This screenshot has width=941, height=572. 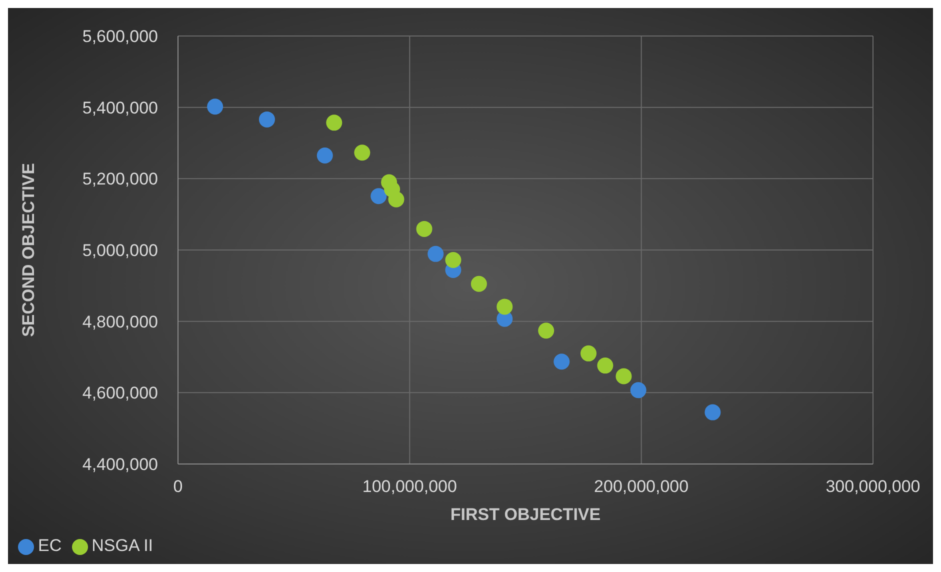 What do you see at coordinates (525, 514) in the screenshot?
I see `x-axis-title: FIRST OBJECTIVE` at bounding box center [525, 514].